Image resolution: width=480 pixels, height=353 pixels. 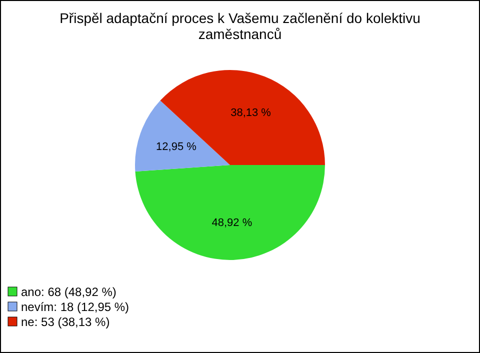 What do you see at coordinates (75, 307) in the screenshot?
I see `legend-label: nevím: 18 (12,95 %)` at bounding box center [75, 307].